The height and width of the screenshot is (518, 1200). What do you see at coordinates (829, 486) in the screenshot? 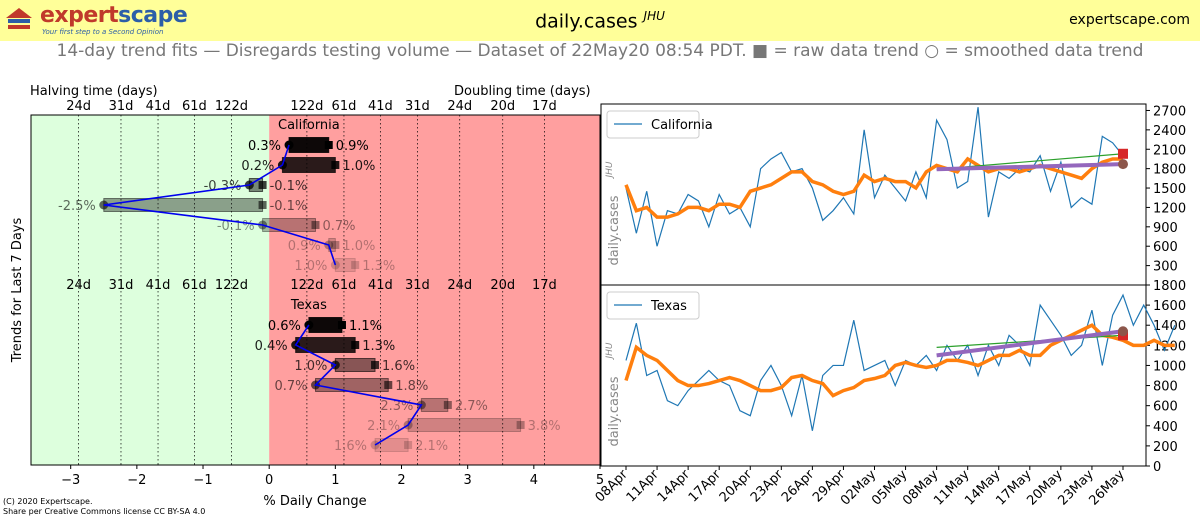
I see `date-tick-label: 29Apr` at bounding box center [829, 486].